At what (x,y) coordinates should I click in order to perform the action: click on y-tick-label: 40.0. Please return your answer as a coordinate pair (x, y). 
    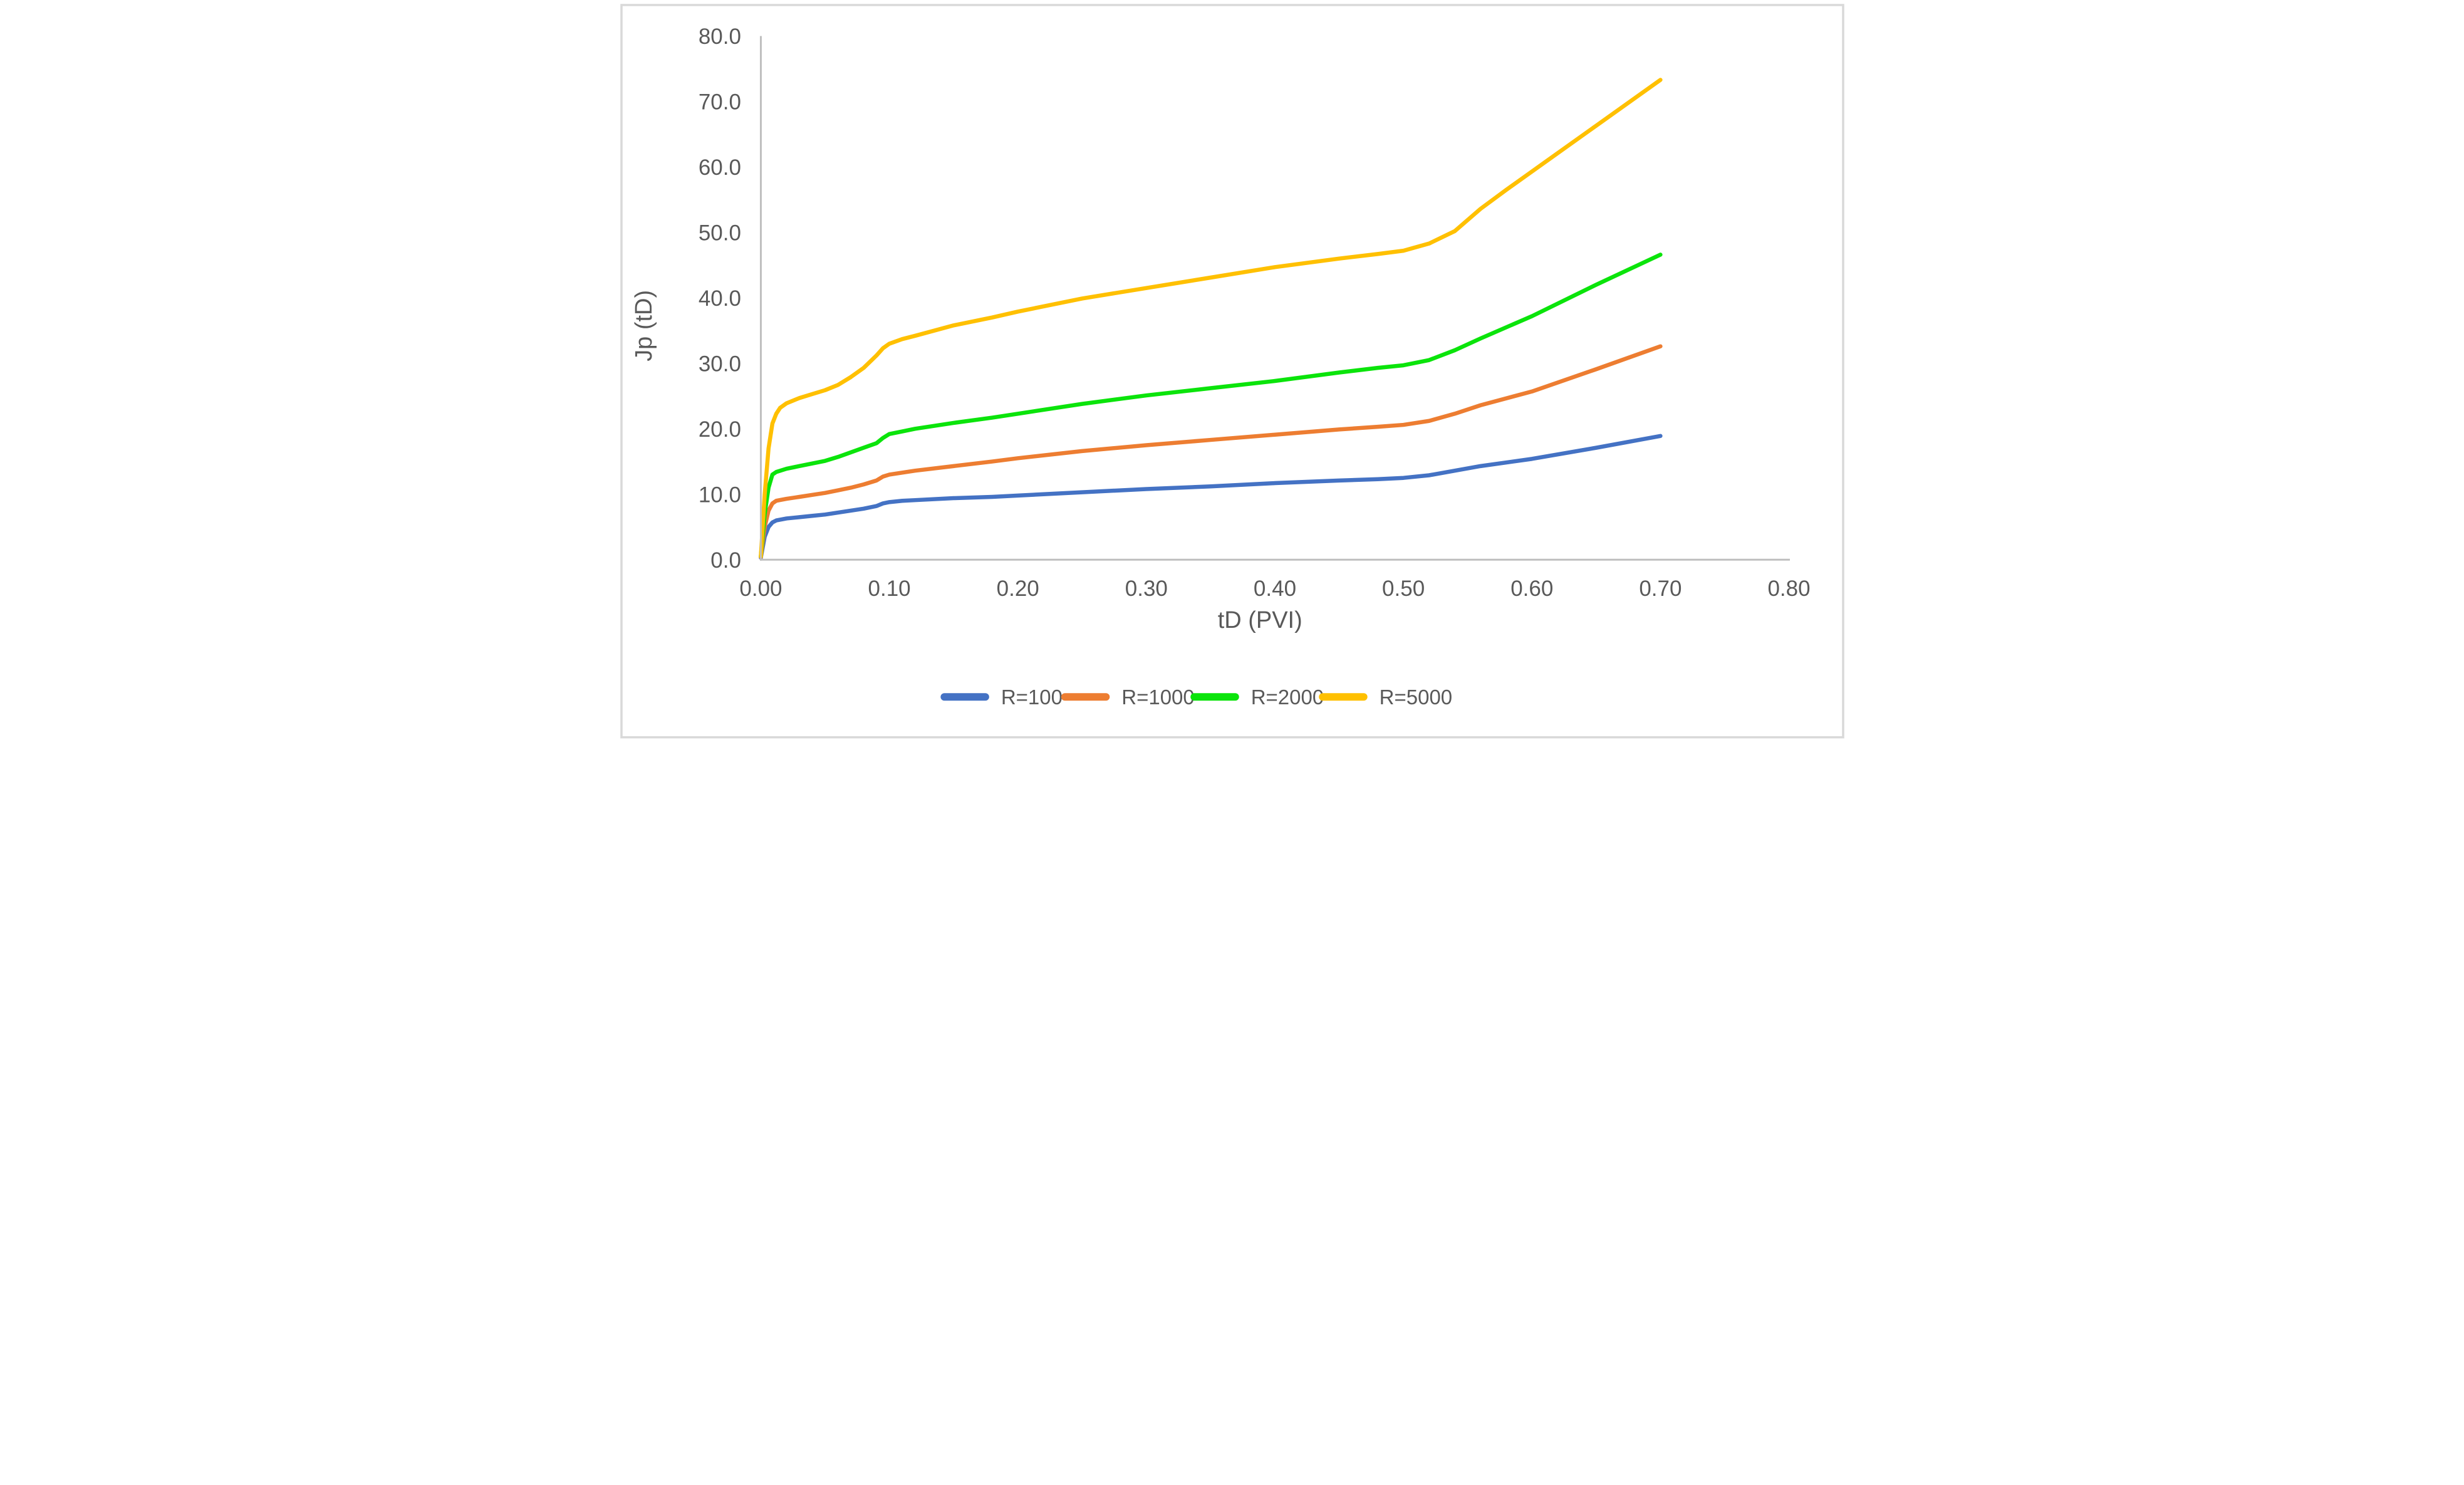
    Looking at the image, I should click on (719, 299).